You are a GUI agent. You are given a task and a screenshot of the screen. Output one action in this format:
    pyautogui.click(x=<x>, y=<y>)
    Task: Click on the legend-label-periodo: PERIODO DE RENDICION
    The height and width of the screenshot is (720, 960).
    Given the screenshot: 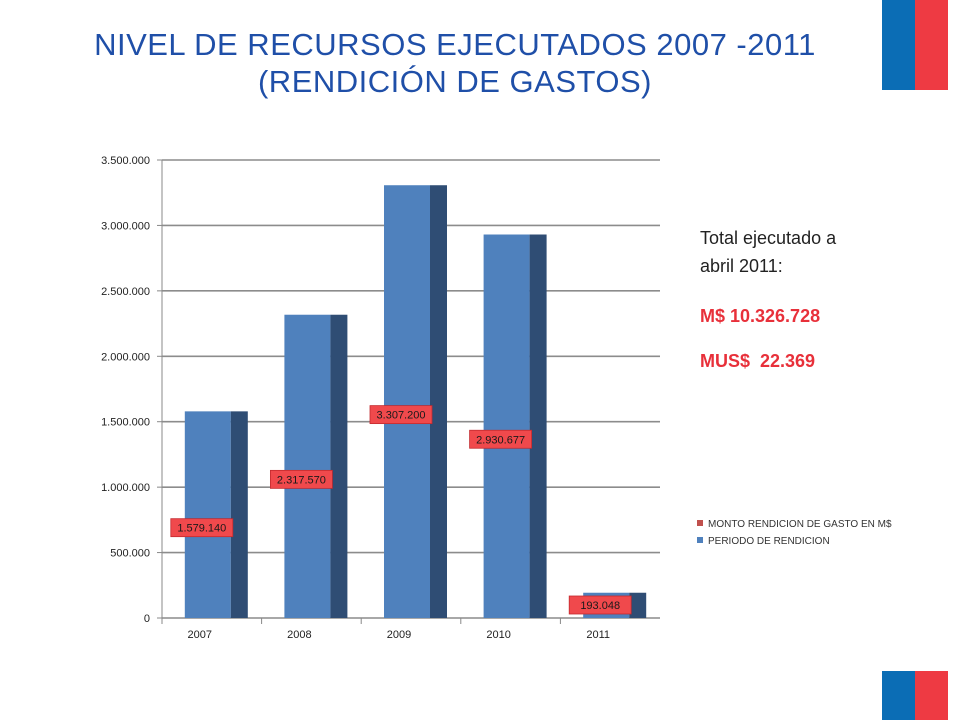 What is the action you would take?
    pyautogui.click(x=769, y=541)
    